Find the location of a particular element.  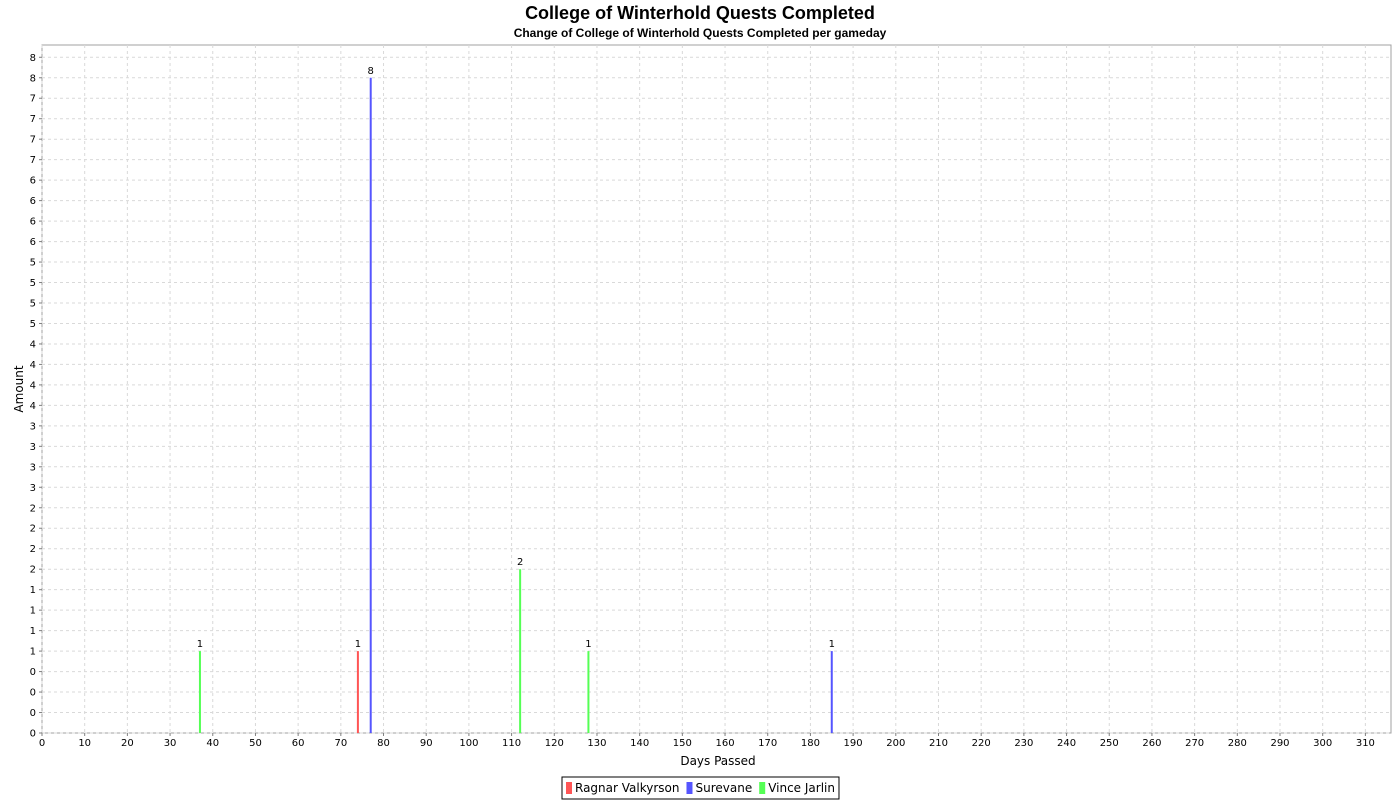

x-tick-label: 190 is located at coordinates (853, 743).